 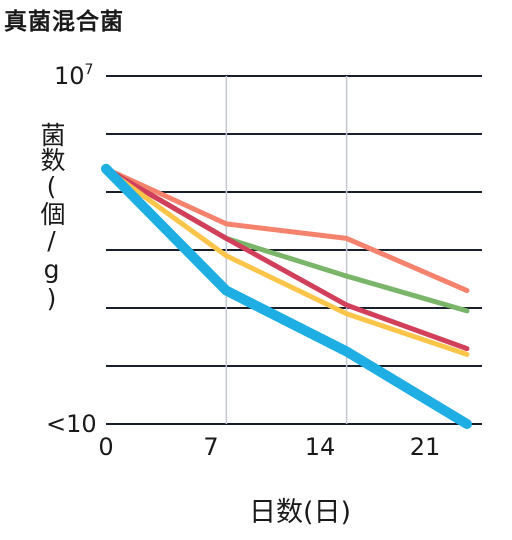 I want to click on x-axis-label: 日数(日), so click(x=300, y=512).